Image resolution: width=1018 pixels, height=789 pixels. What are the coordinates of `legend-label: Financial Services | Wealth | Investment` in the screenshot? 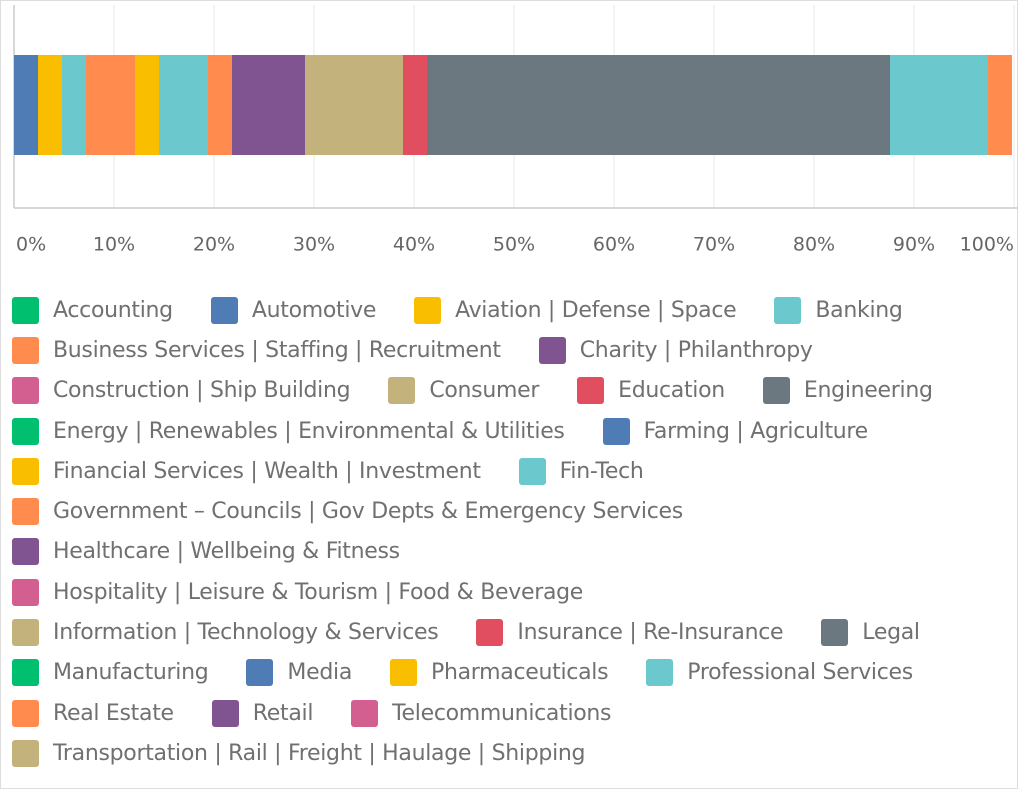 It's located at (267, 471).